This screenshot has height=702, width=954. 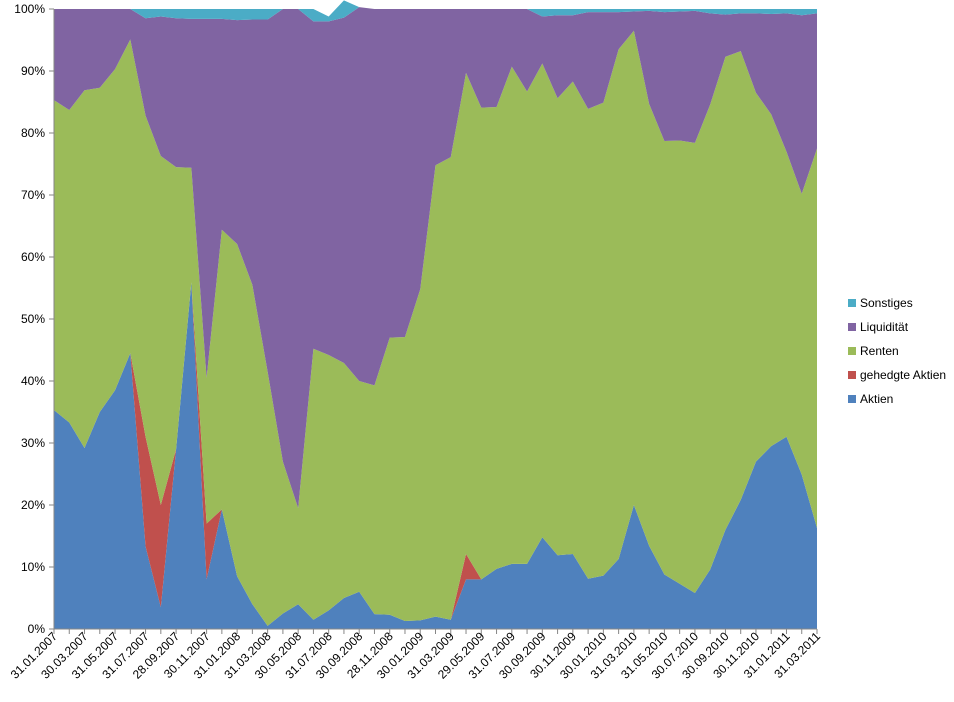 What do you see at coordinates (33, 71) in the screenshot?
I see `y-tick-label: 90%` at bounding box center [33, 71].